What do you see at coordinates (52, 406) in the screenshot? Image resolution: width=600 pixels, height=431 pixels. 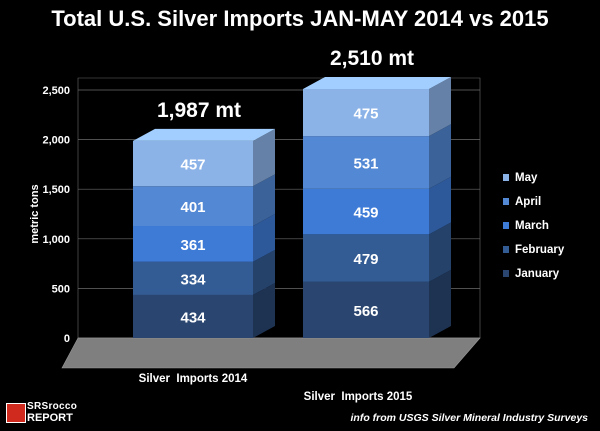 I see `logo-line-1: SRSrocco` at bounding box center [52, 406].